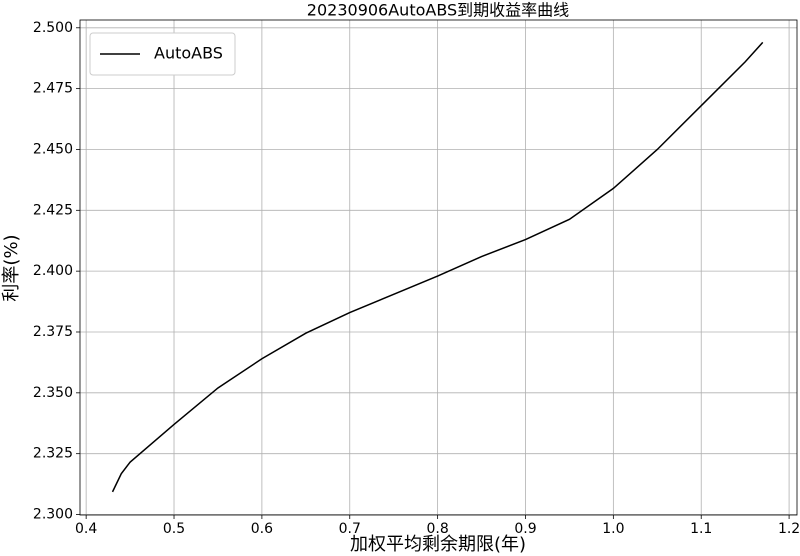 This screenshot has width=800, height=556. Describe the element at coordinates (53, 210) in the screenshot. I see `y-tick-label: 2.425` at that location.